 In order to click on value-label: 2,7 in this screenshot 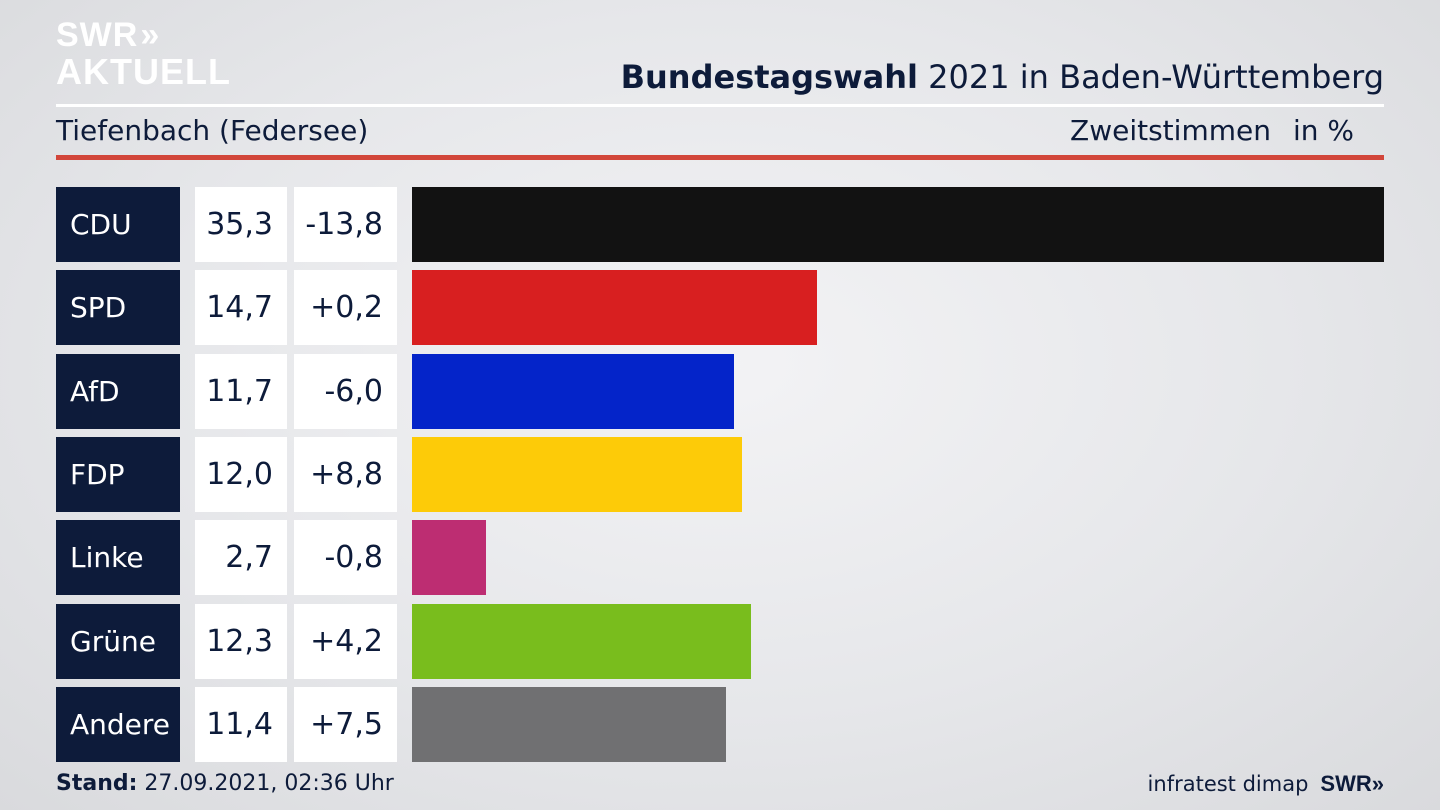, I will do `click(241, 557)`.